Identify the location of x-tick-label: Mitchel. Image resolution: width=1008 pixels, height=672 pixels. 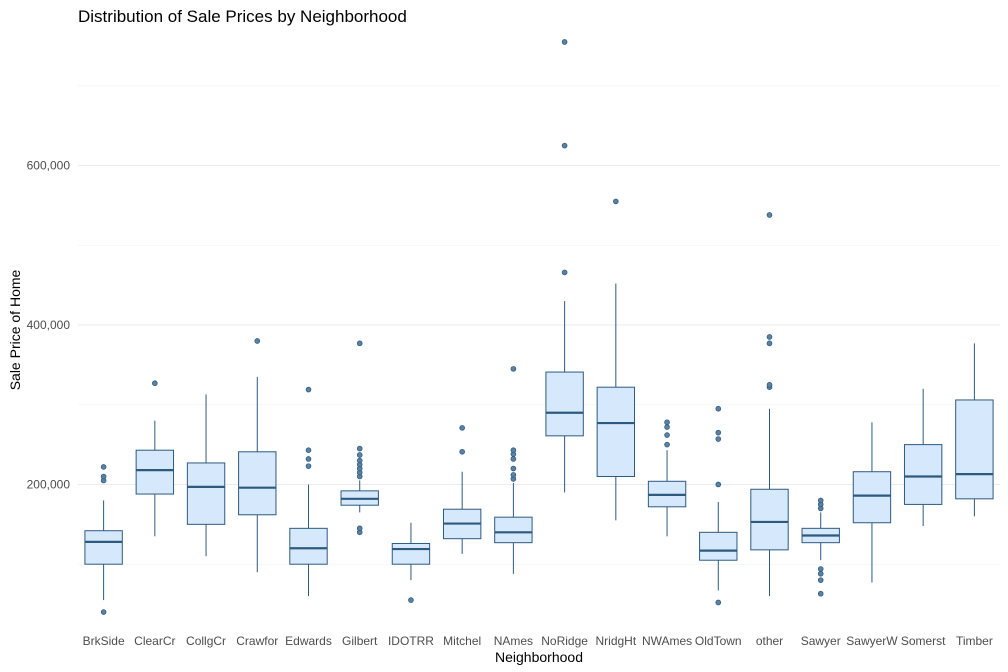
(462, 641).